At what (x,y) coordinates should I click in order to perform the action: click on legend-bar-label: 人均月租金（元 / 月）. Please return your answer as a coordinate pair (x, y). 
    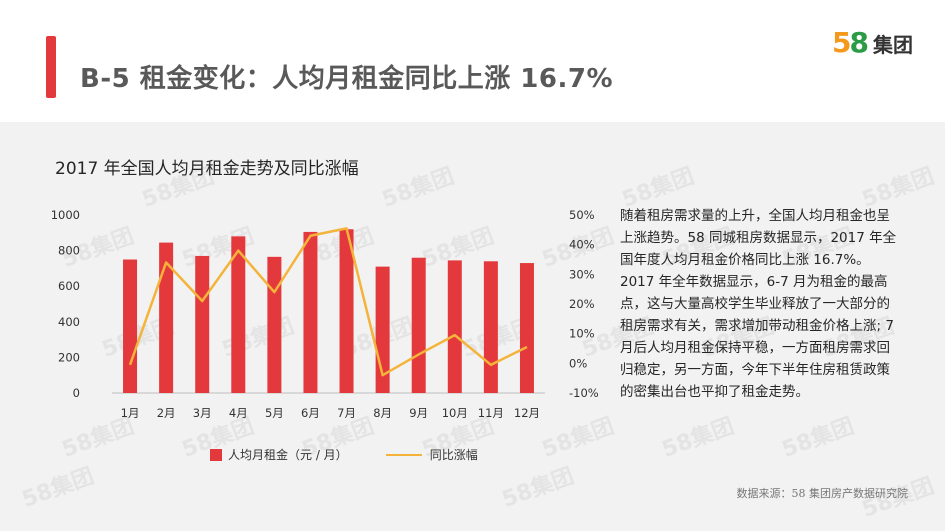
    Looking at the image, I should click on (288, 455).